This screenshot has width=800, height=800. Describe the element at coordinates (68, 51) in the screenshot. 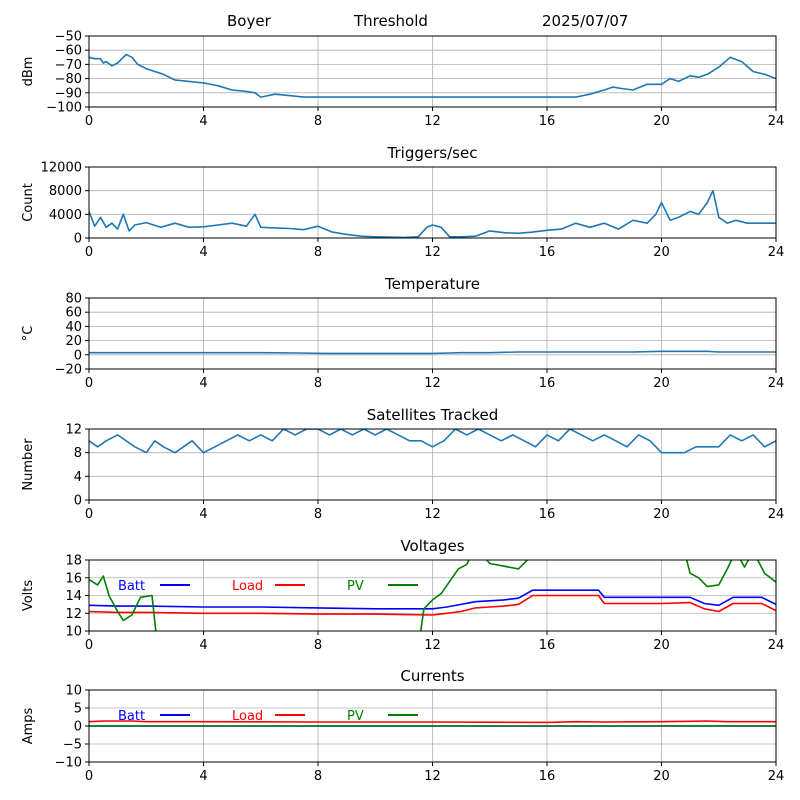

I see `y-tick-label: −60` at that location.